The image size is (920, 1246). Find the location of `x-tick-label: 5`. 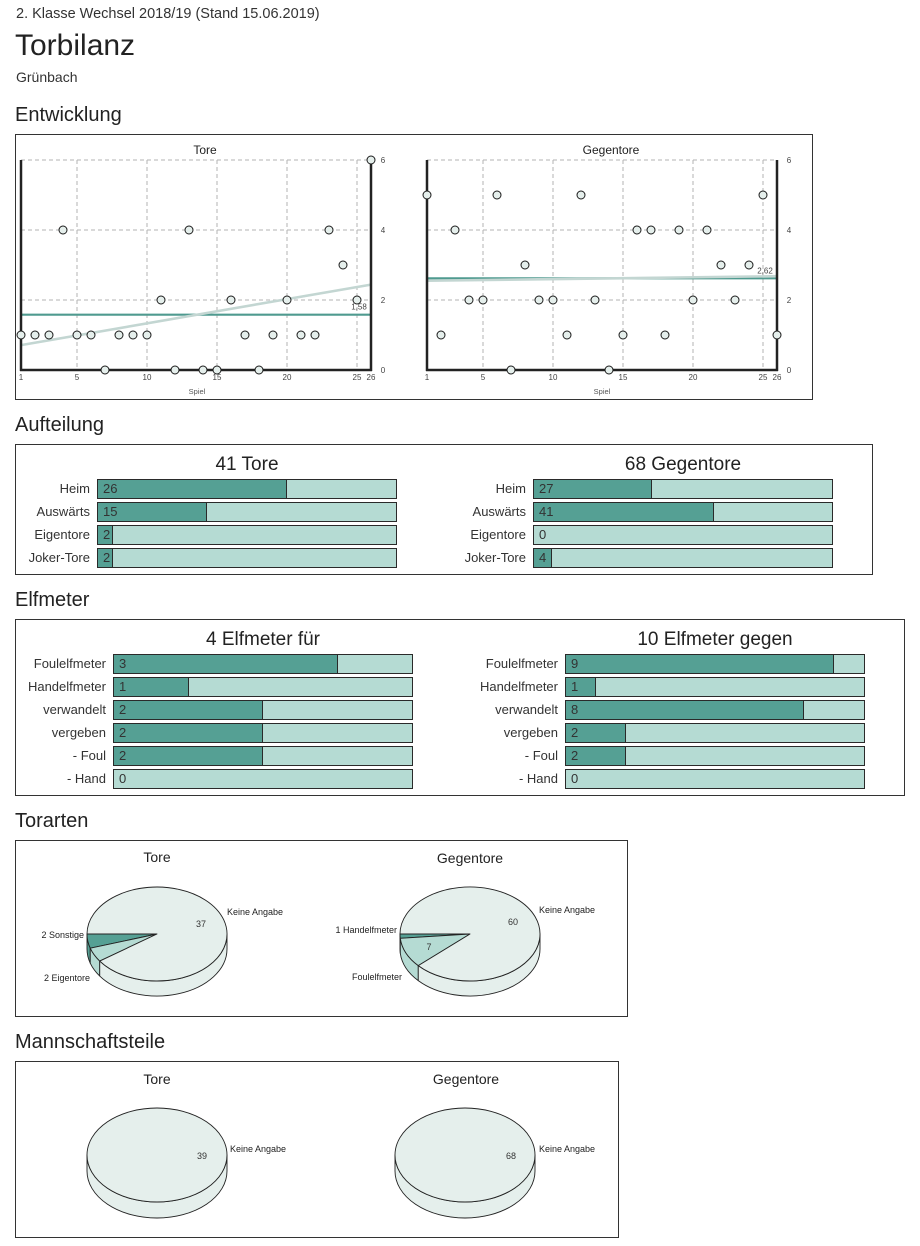

x-tick-label: 5 is located at coordinates (483, 377).